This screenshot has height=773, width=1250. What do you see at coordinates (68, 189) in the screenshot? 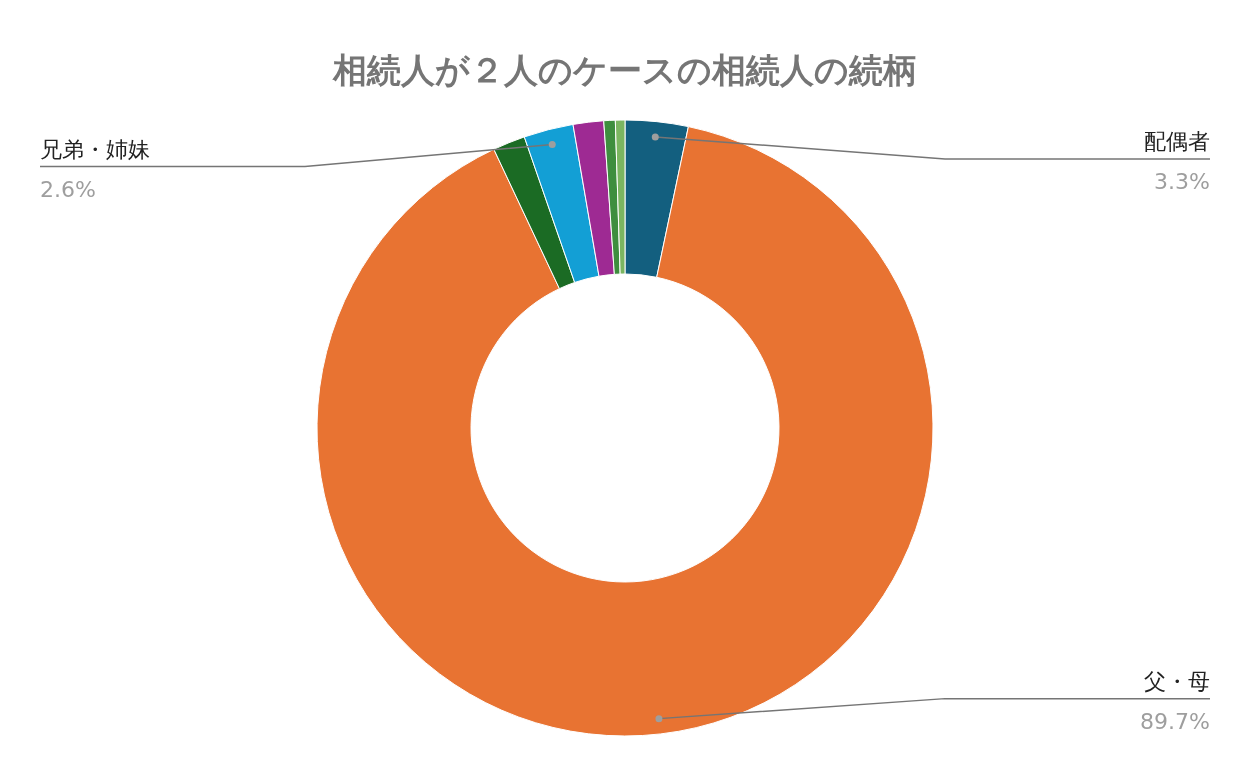
I see `data-label: 2.6%` at bounding box center [68, 189].